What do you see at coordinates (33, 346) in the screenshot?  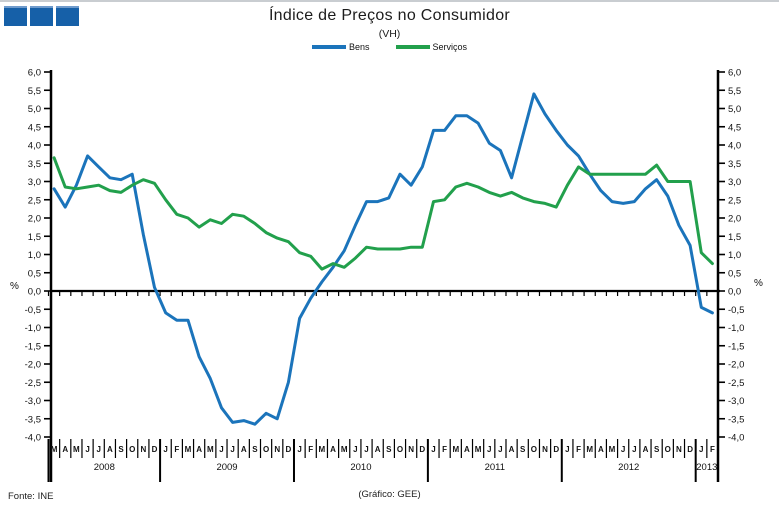 I see `y-tick-label-left: -1,5` at bounding box center [33, 346].